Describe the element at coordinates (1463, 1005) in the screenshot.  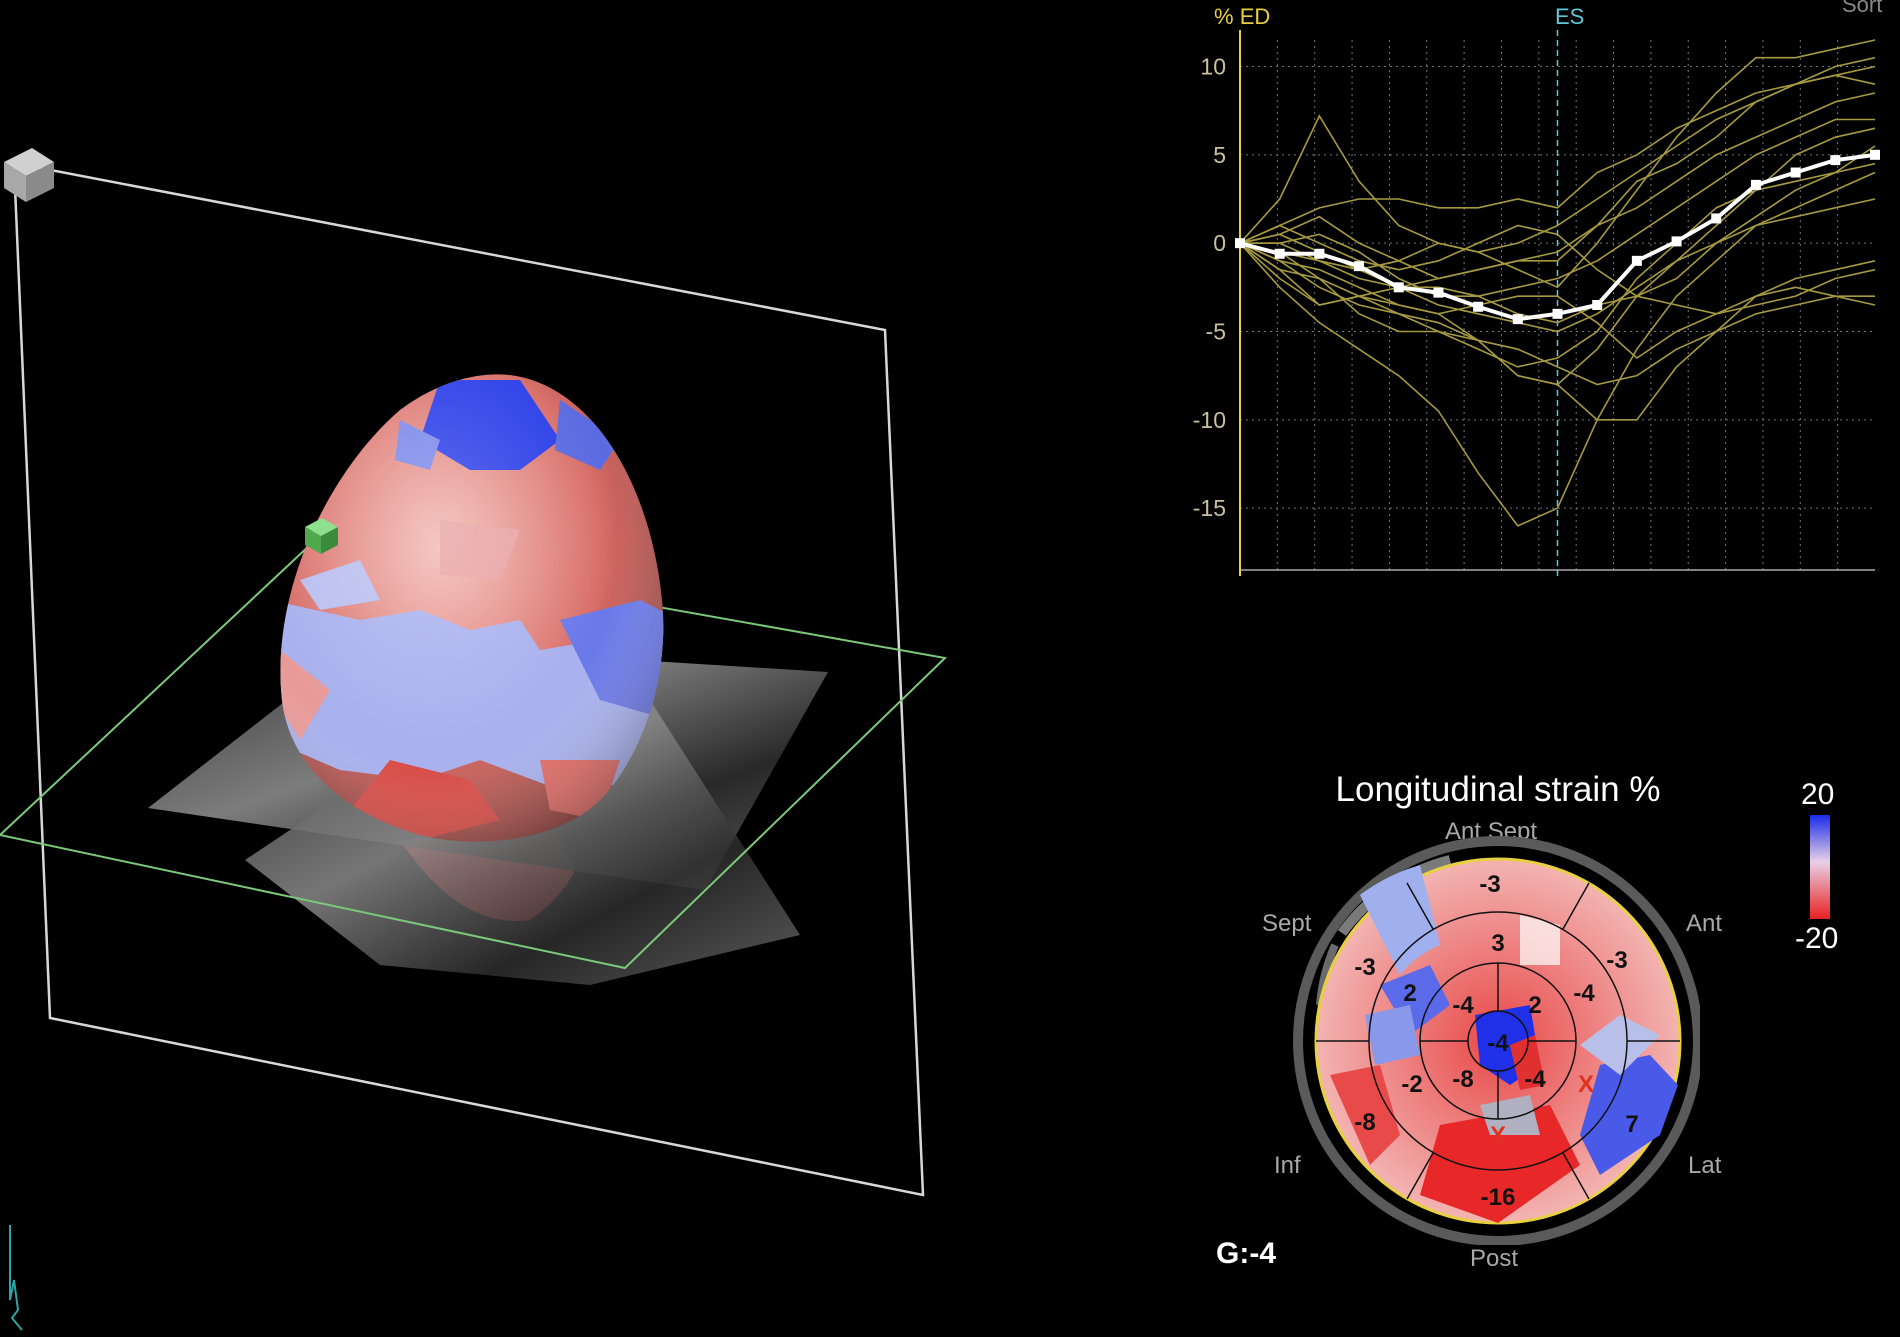
I see `seg-apical-sept: -4` at that location.